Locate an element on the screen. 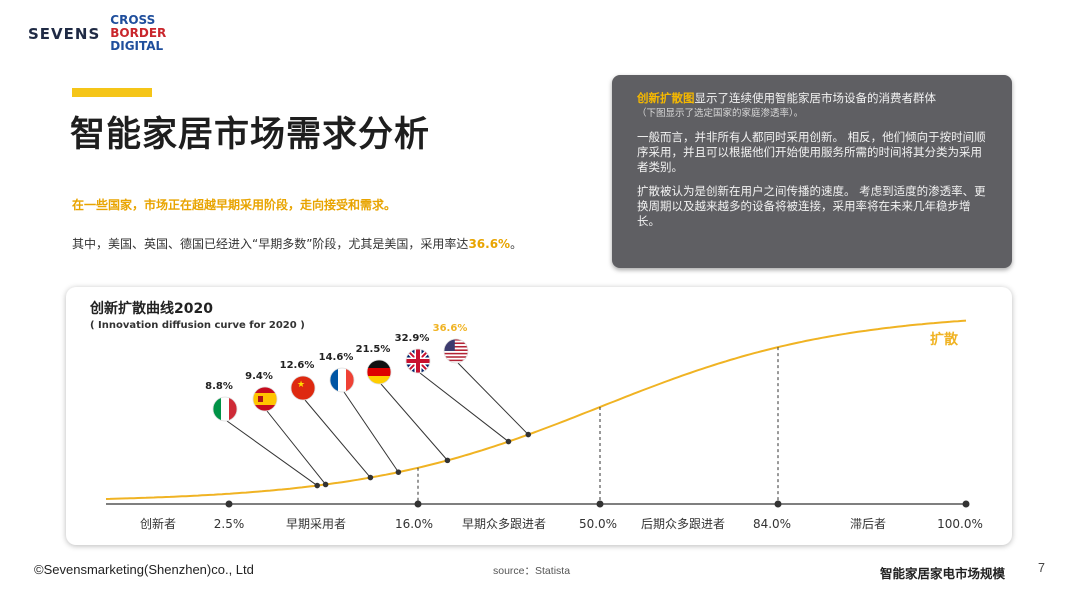 Image resolution: width=1080 pixels, height=608 pixels. info-line-1-rest: 显示了连续使用智能家居市场设备的消费者群体 is located at coordinates (815, 98).